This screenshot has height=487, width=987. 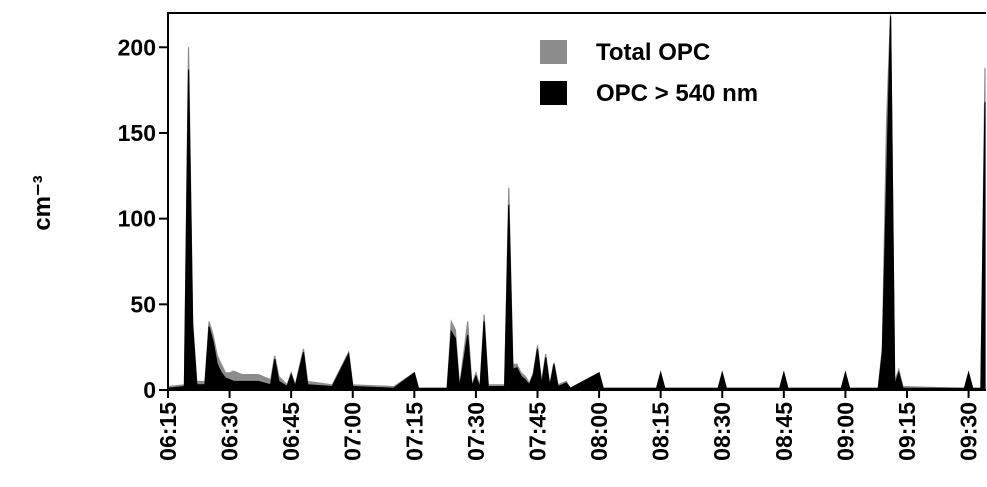 What do you see at coordinates (537, 431) in the screenshot?
I see `x-tick-label: 07:45` at bounding box center [537, 431].